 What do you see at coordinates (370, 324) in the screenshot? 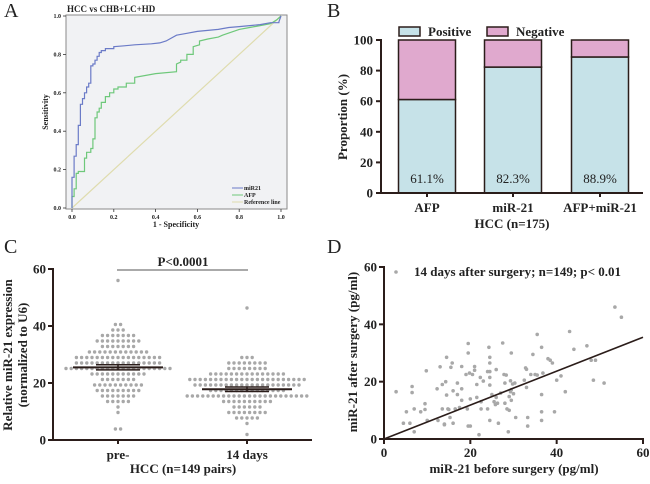
I see `scatter-y-tick-label: 40` at bounding box center [370, 324].